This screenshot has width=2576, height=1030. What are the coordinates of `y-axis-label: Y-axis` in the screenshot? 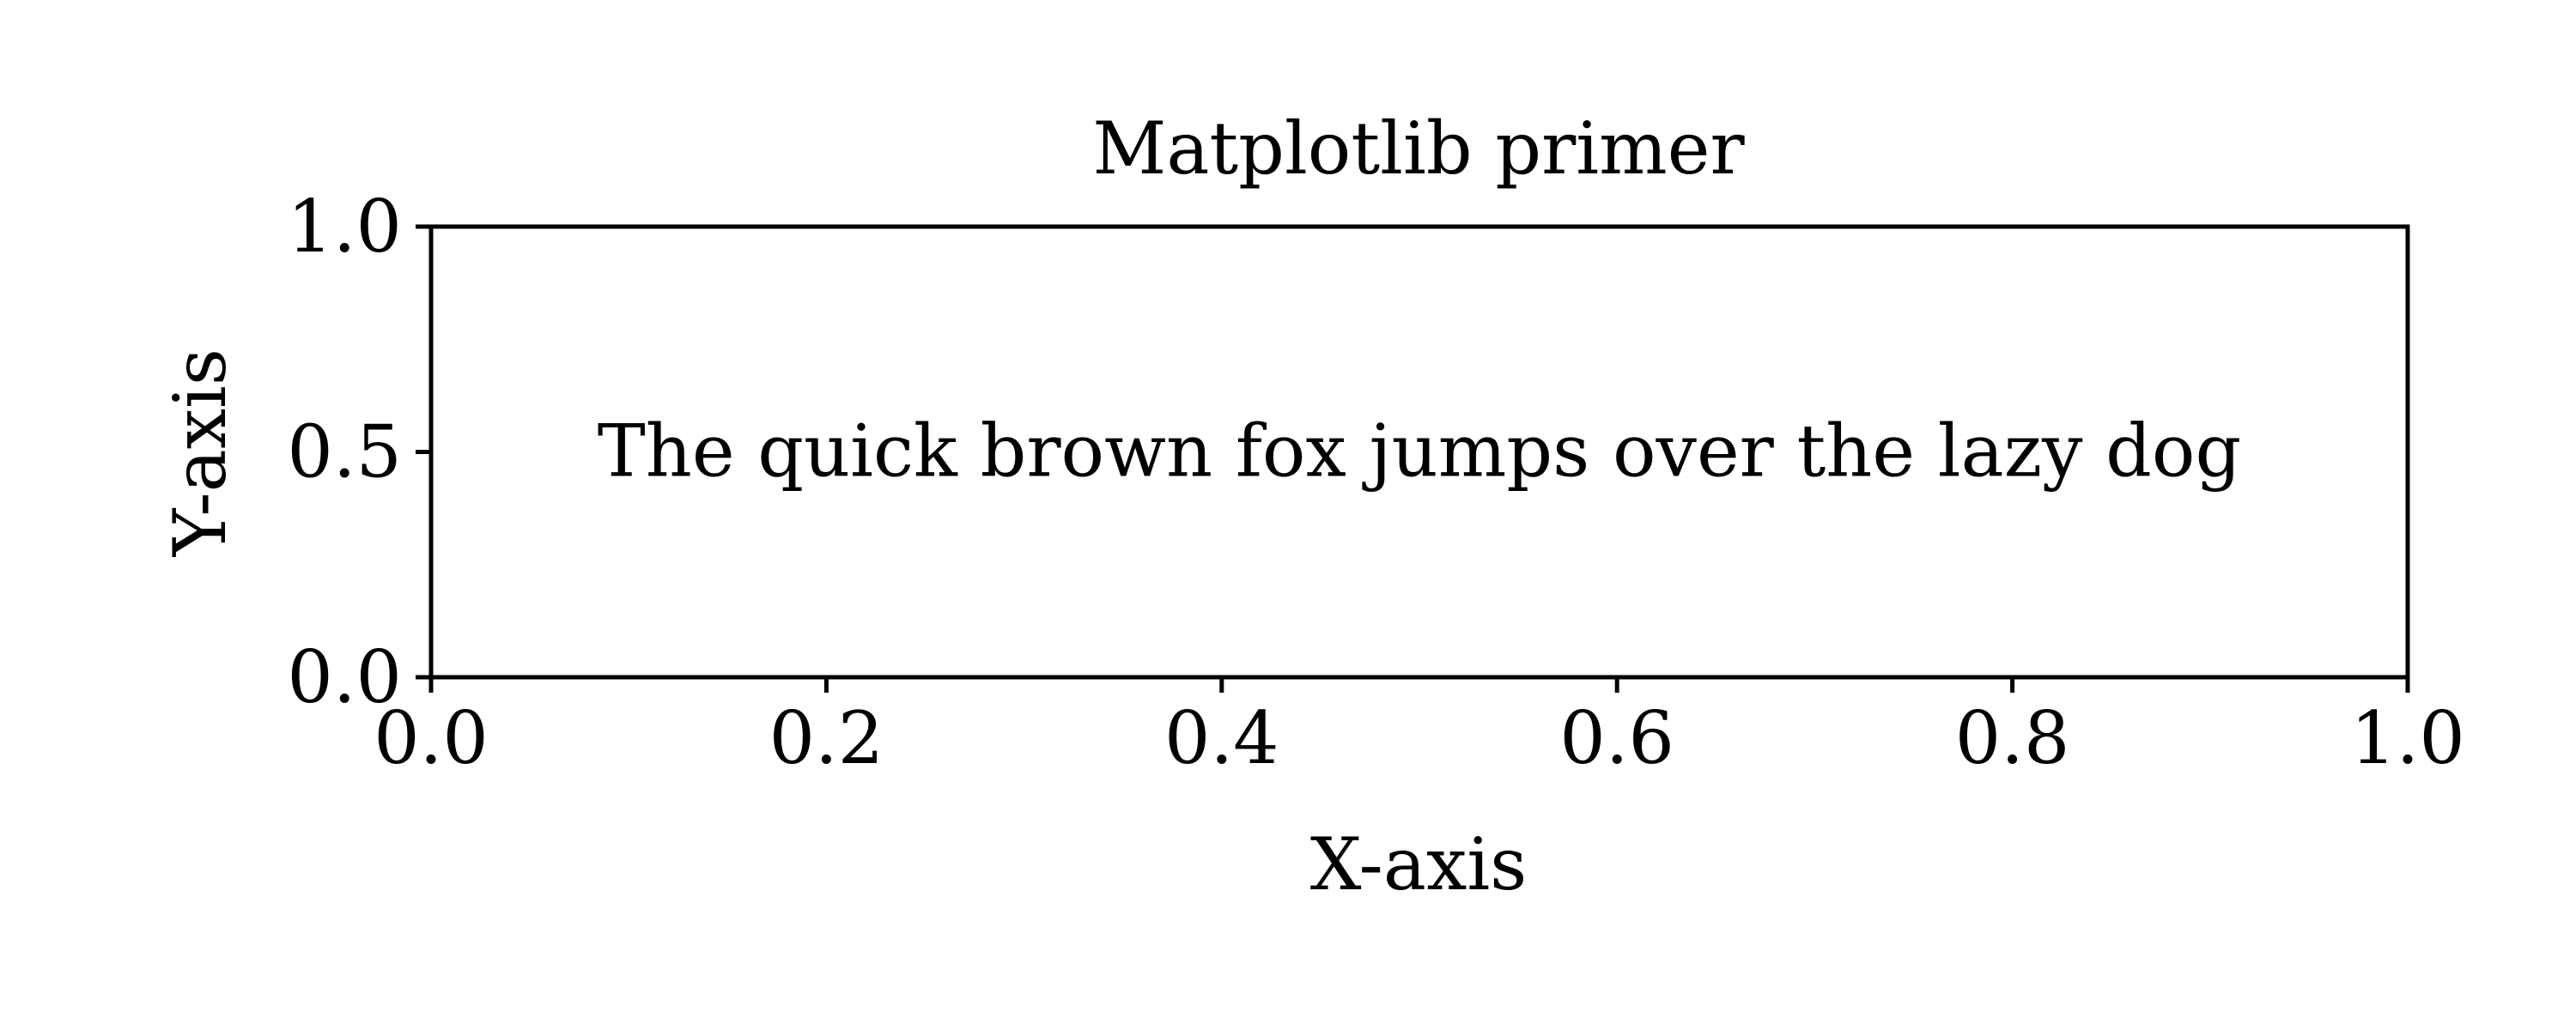 It's located at (200, 452).